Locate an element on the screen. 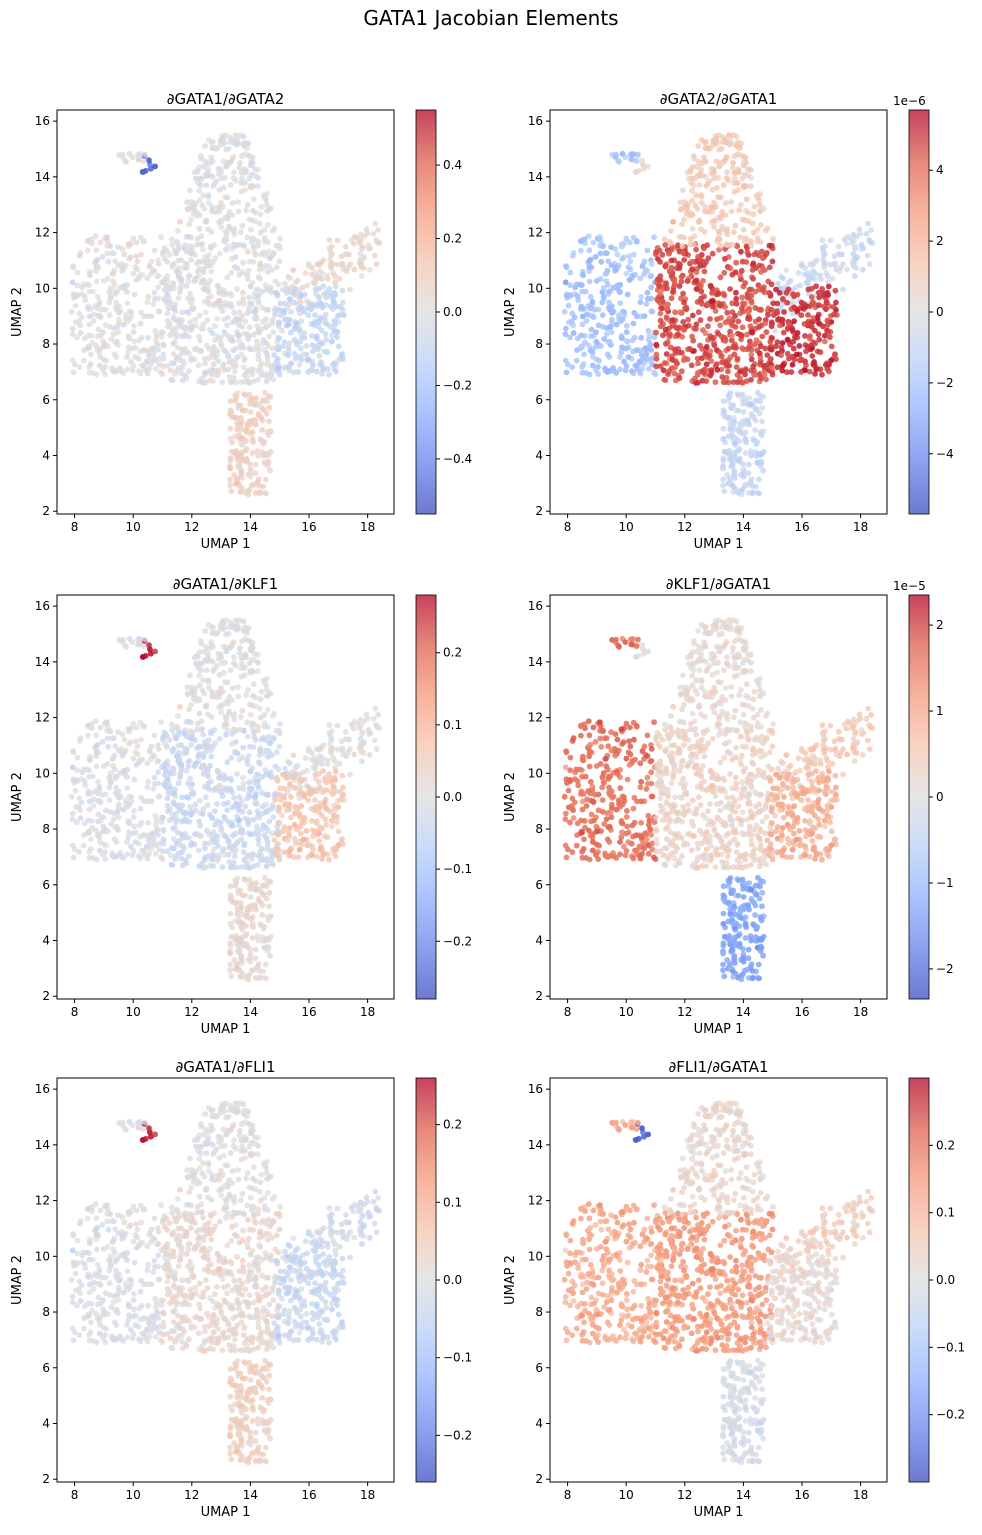  y-tick-label: 8 is located at coordinates (539, 344).